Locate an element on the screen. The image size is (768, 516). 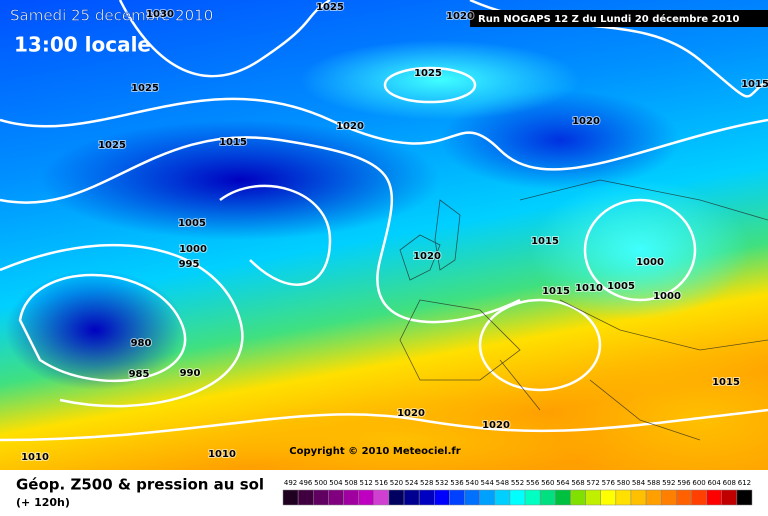
scale-label: 592 is located at coordinates (668, 483).